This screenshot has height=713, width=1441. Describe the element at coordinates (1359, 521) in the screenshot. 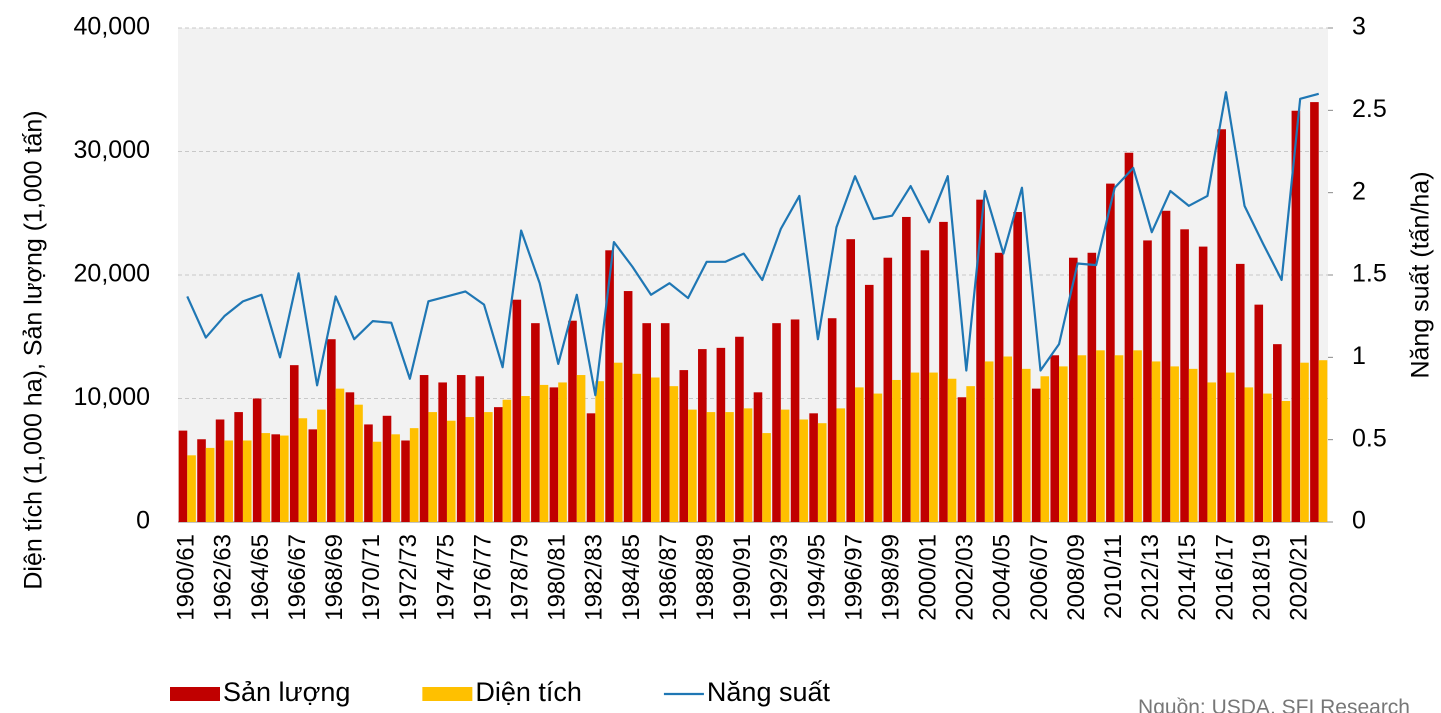

I see `y2-tick-label: 0` at that location.